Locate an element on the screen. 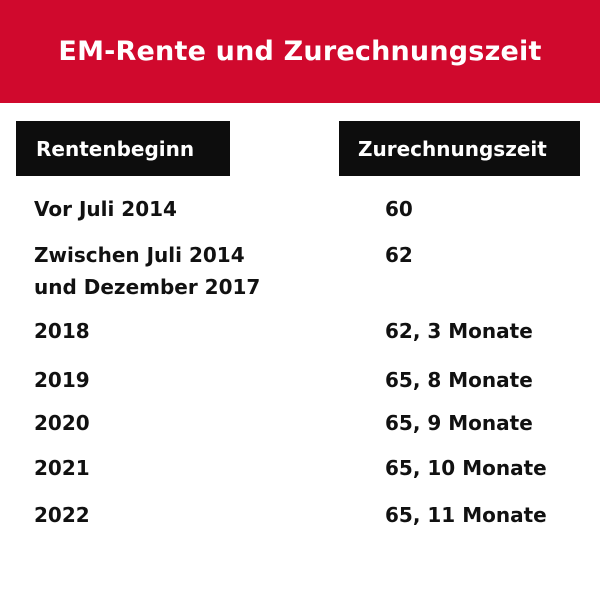  row-start-cell: Zwischen Juli 2014 is located at coordinates (139, 255).